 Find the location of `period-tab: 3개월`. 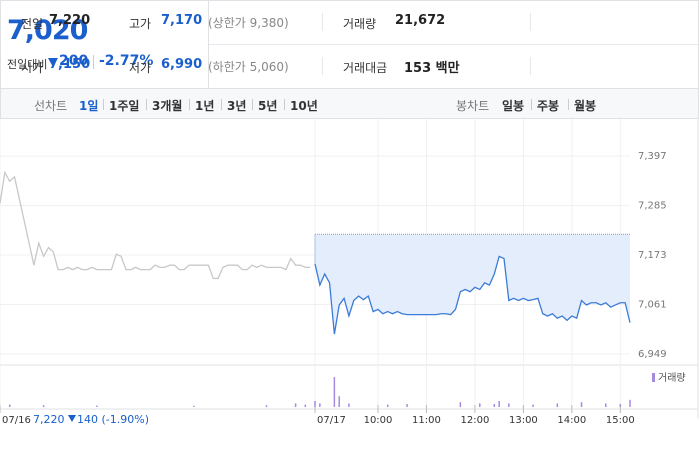

period-tab: 3개월 is located at coordinates (167, 106).